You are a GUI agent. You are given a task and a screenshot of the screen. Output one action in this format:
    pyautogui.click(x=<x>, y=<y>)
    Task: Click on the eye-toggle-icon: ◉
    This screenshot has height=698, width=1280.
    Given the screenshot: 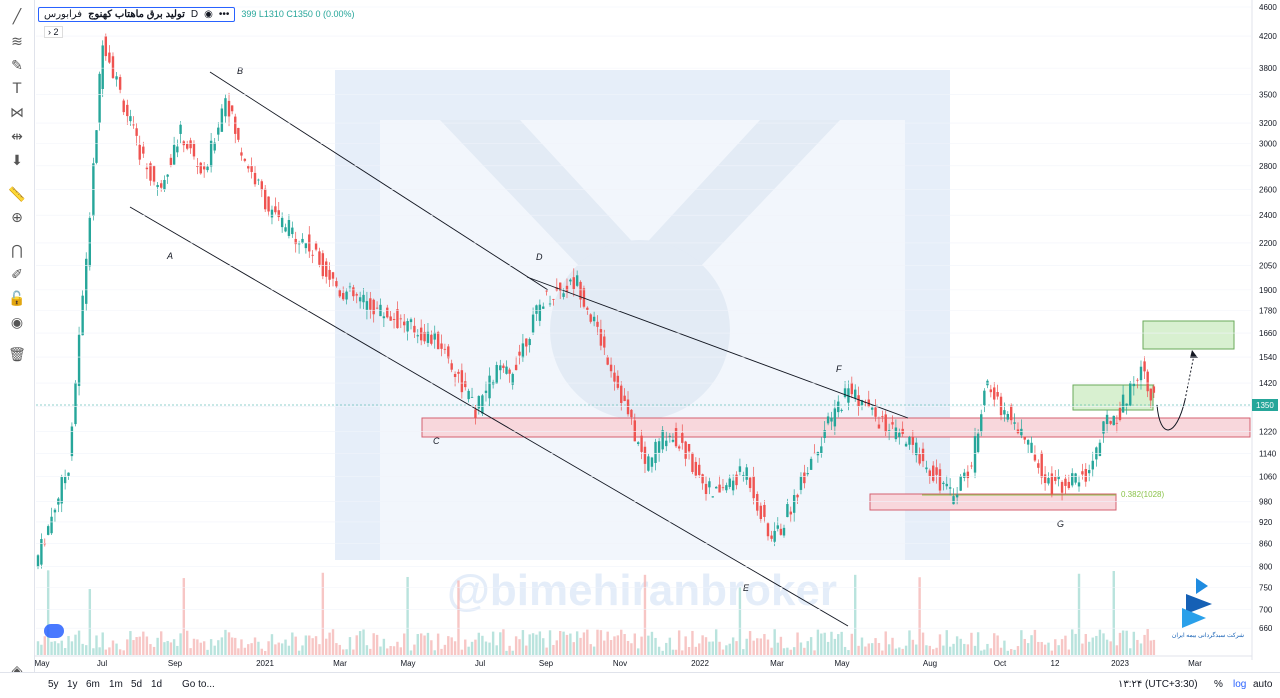 What is the action you would take?
    pyautogui.click(x=208, y=14)
    